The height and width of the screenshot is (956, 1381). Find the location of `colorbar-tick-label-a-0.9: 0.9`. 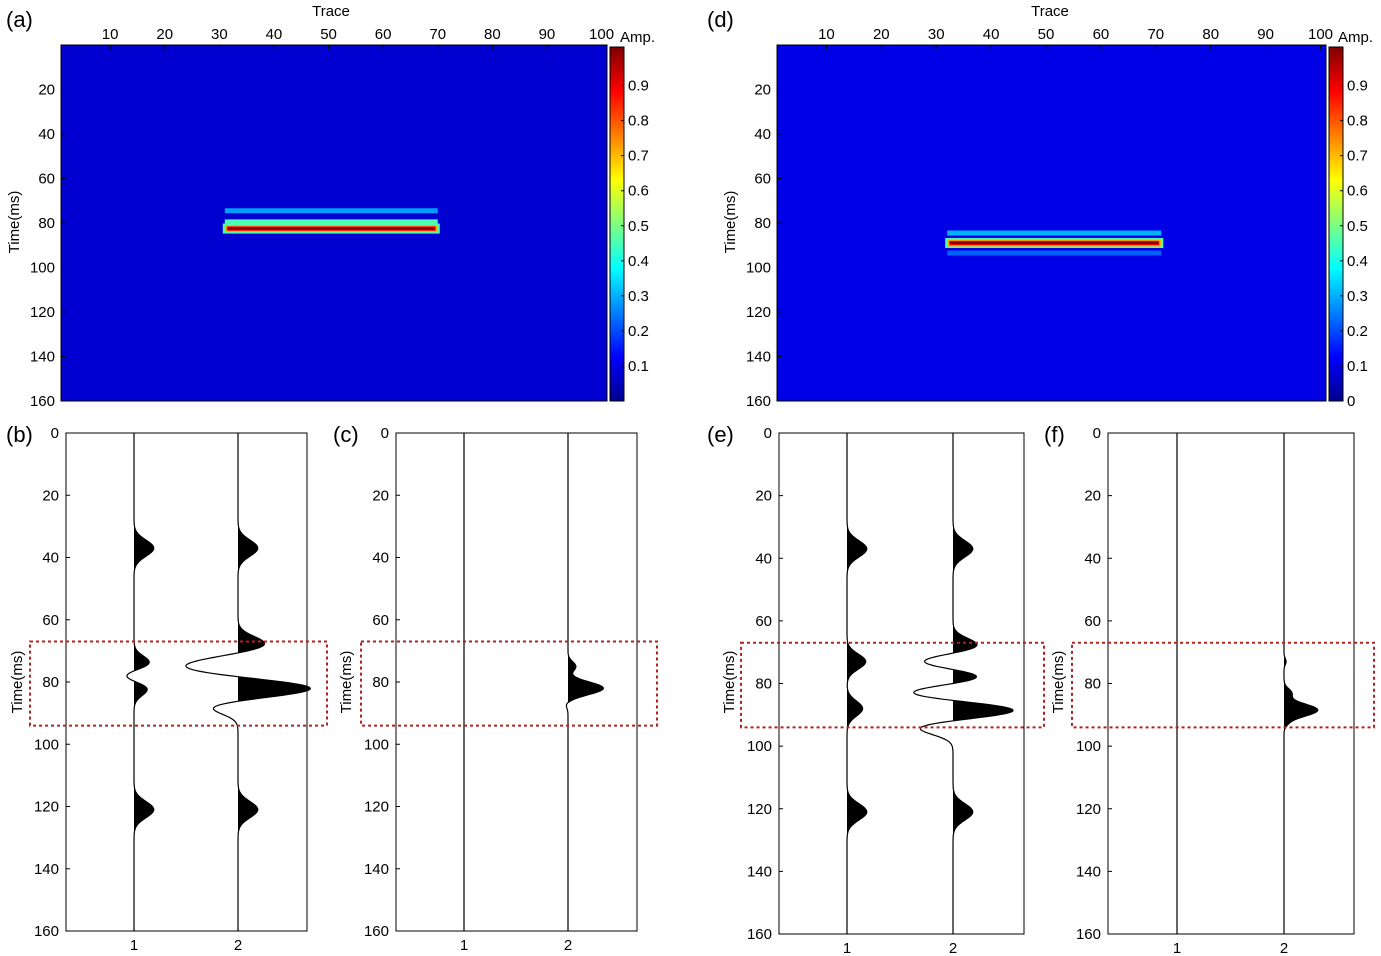

colorbar-tick-label-a-0.9: 0.9 is located at coordinates (638, 86).